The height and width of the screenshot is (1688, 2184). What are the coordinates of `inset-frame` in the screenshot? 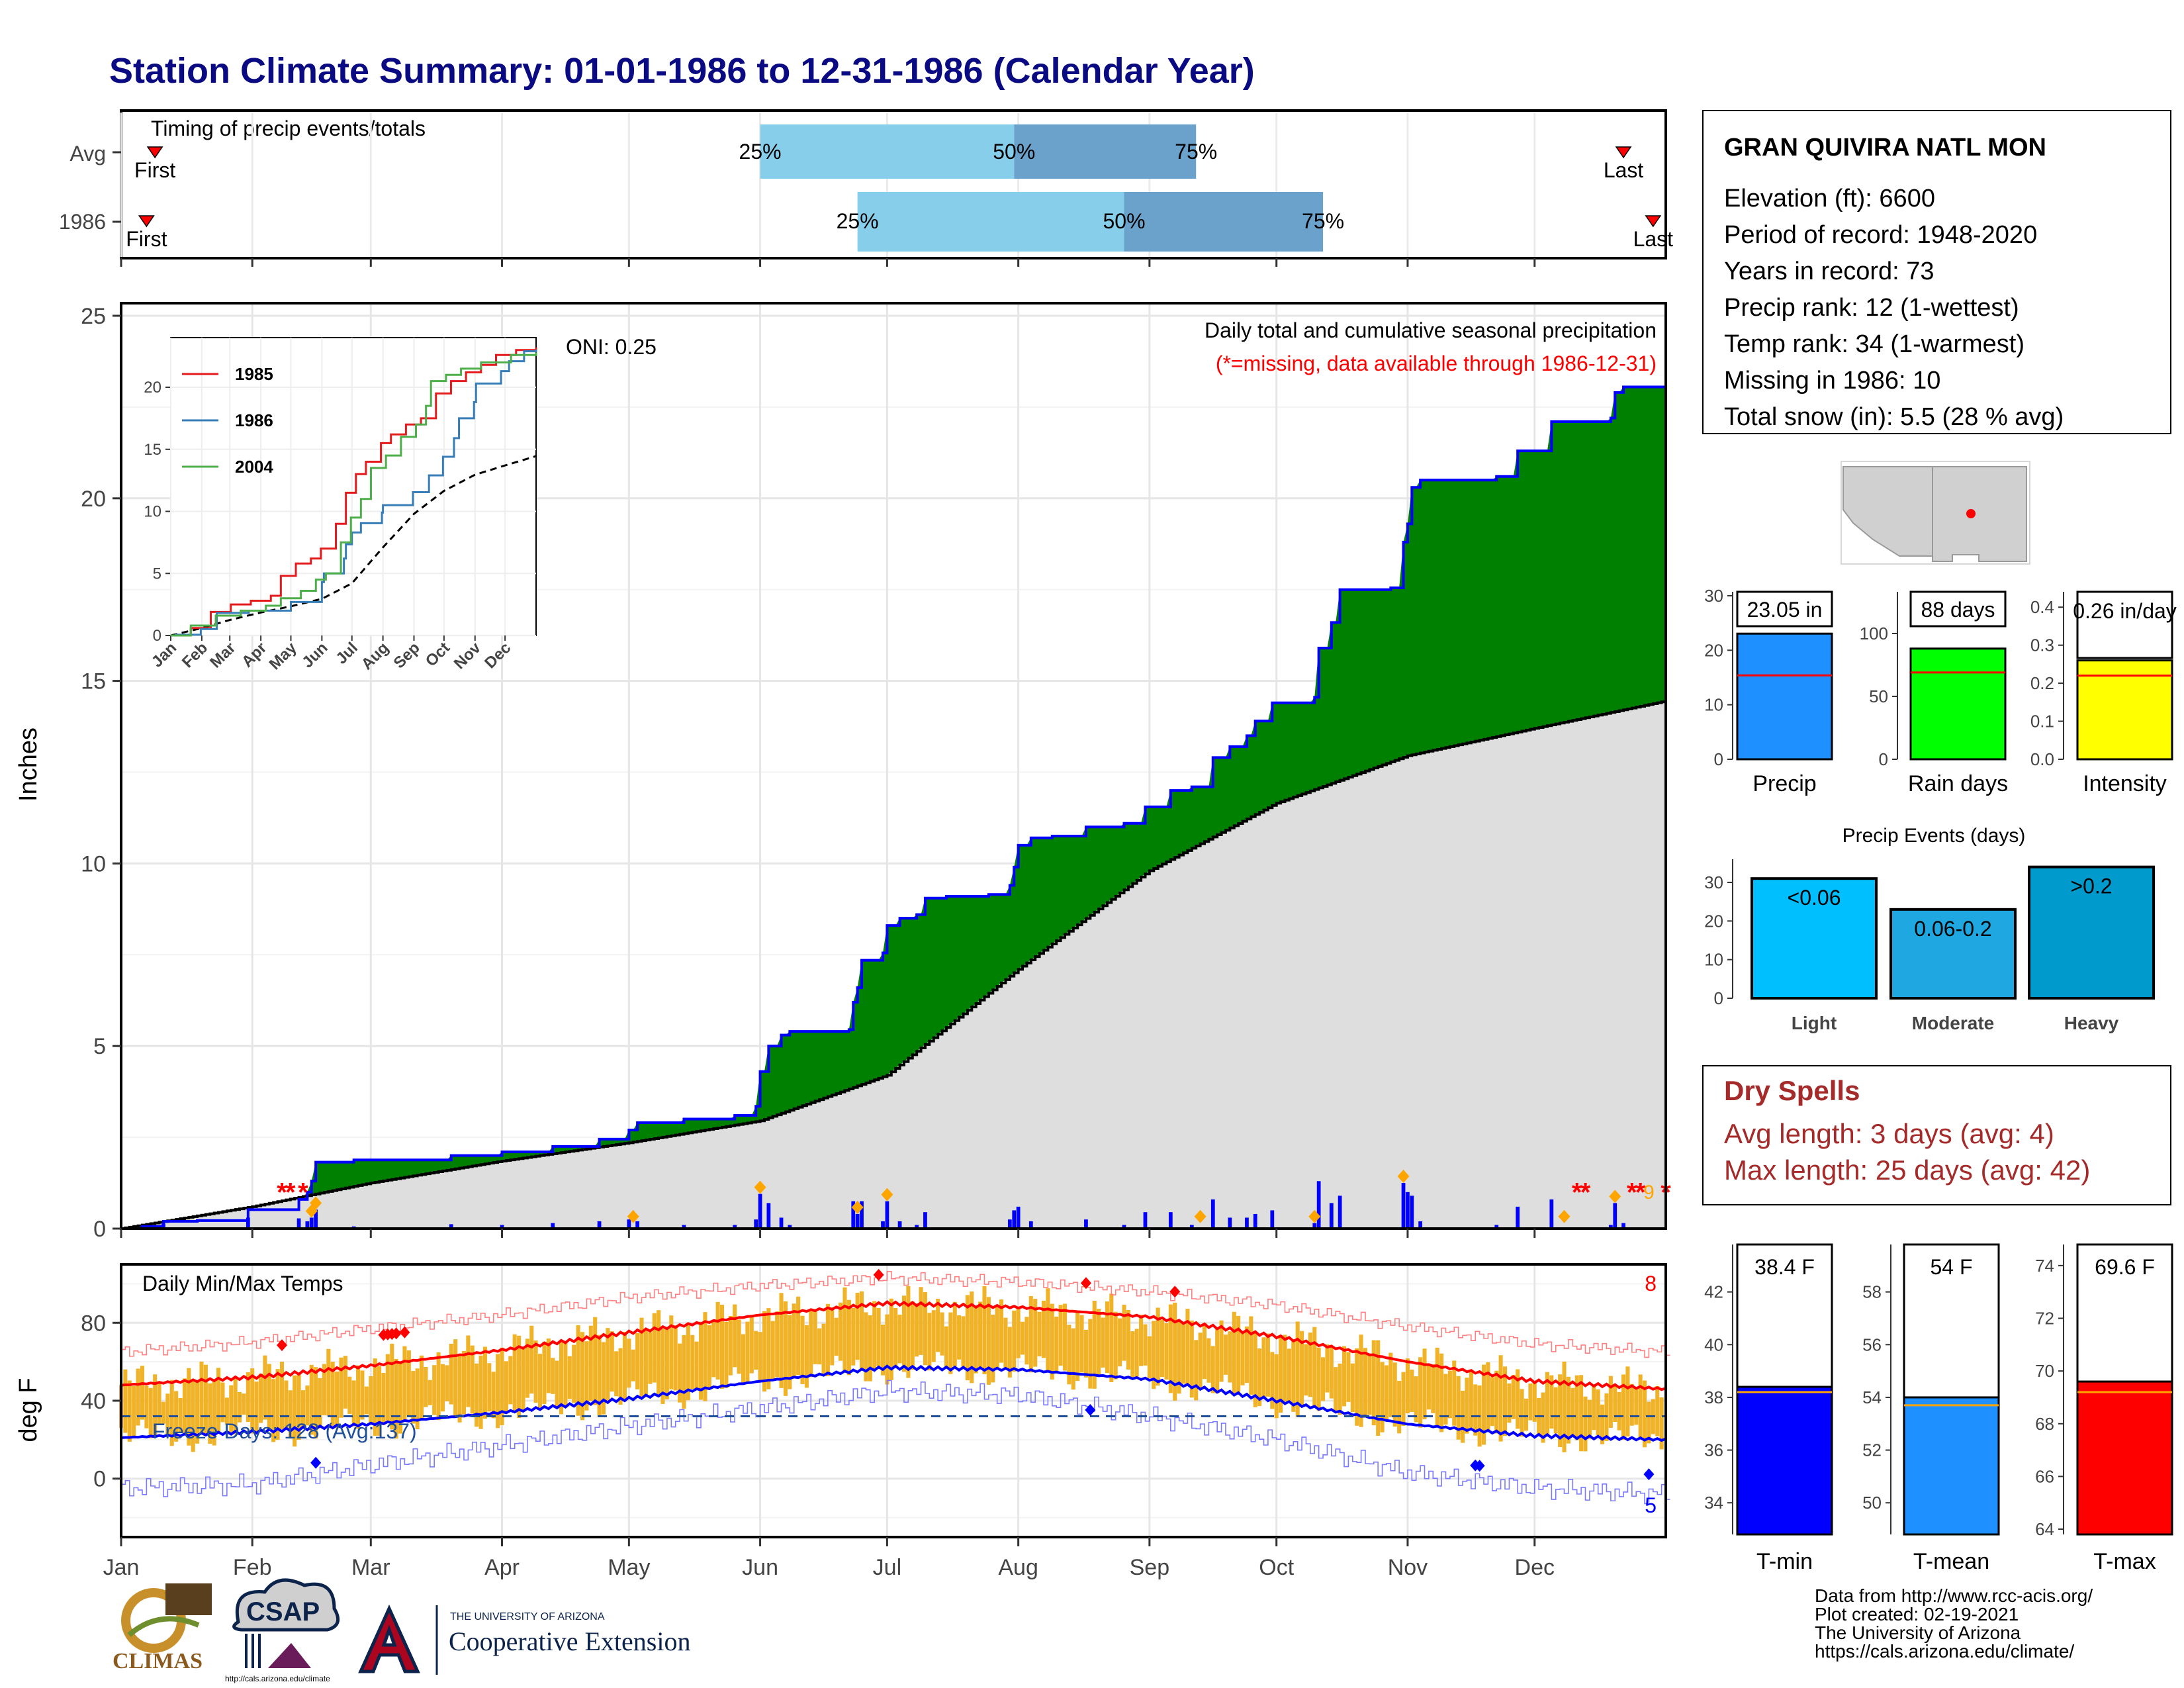 It's located at (353, 486).